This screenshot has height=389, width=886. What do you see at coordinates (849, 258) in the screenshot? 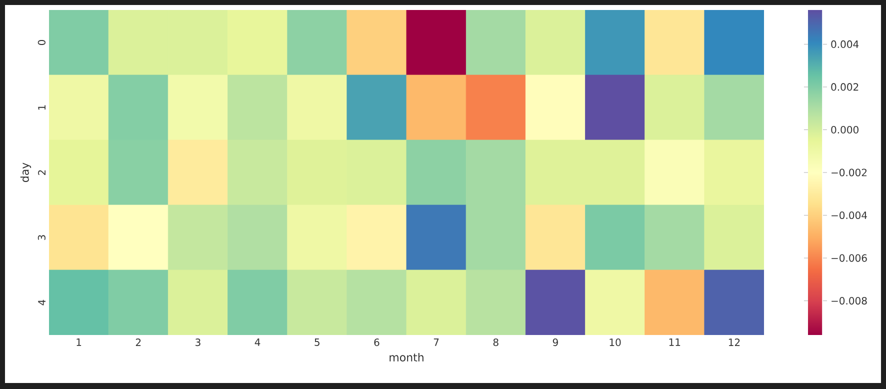
I see `color-bar-label: −0.006` at bounding box center [849, 258].